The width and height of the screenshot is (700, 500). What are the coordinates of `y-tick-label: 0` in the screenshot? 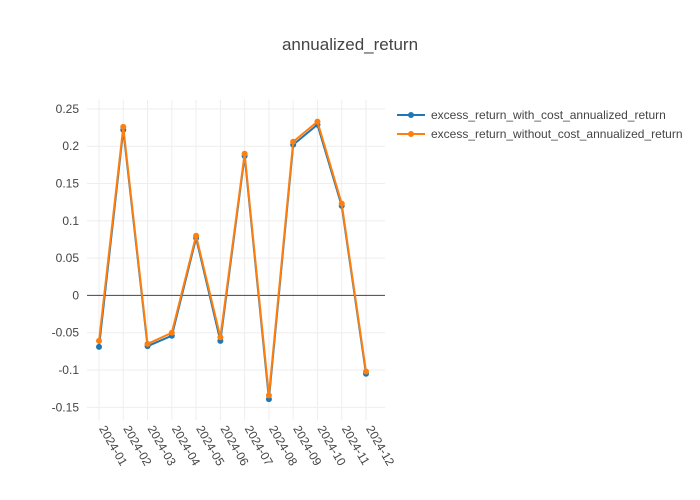 It's located at (75, 295).